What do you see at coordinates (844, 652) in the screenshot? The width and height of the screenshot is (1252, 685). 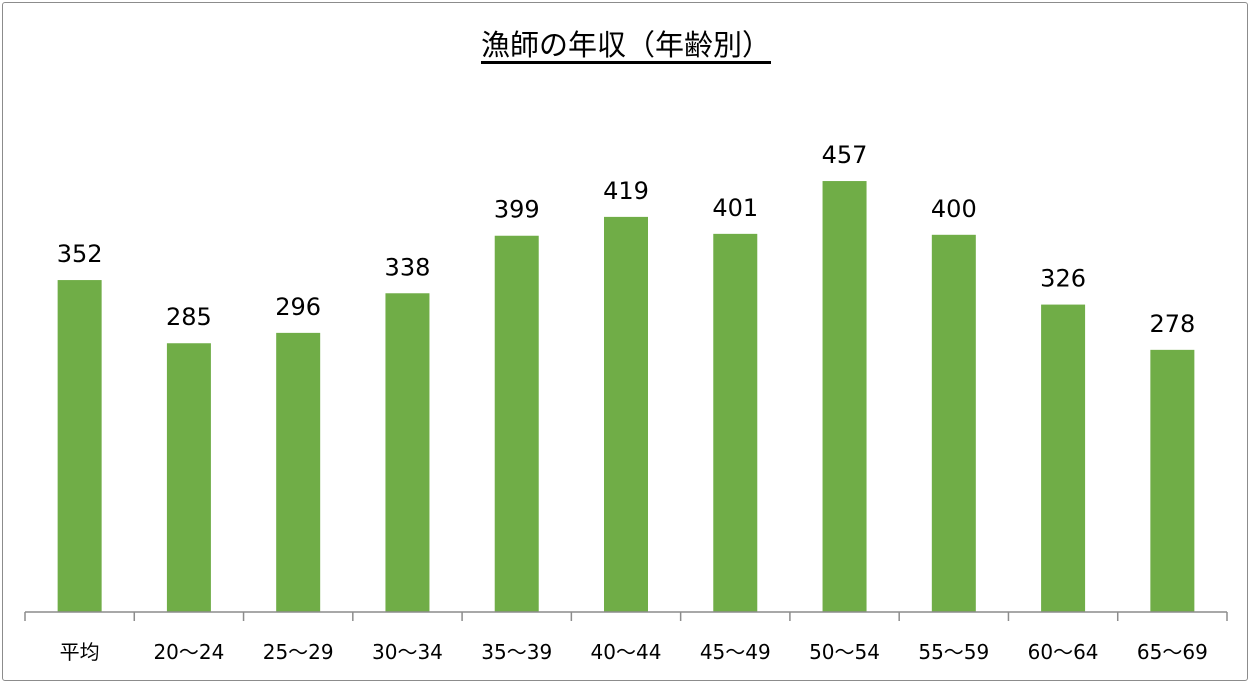 I see `x-tick-label: 50～54` at bounding box center [844, 652].